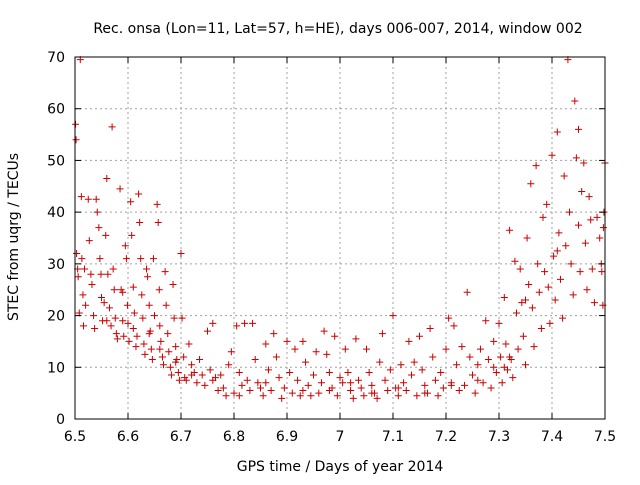 This screenshot has height=485, width=640. I want to click on y-tick-label: 0, so click(60, 420).